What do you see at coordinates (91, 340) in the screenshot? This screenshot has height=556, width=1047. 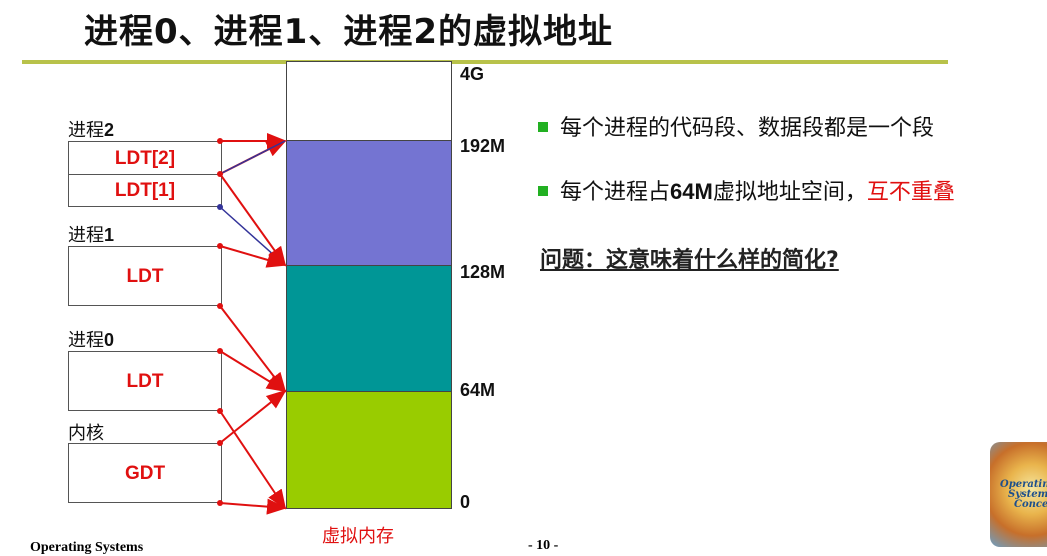 I see `process0-label: 进程0` at bounding box center [91, 340].